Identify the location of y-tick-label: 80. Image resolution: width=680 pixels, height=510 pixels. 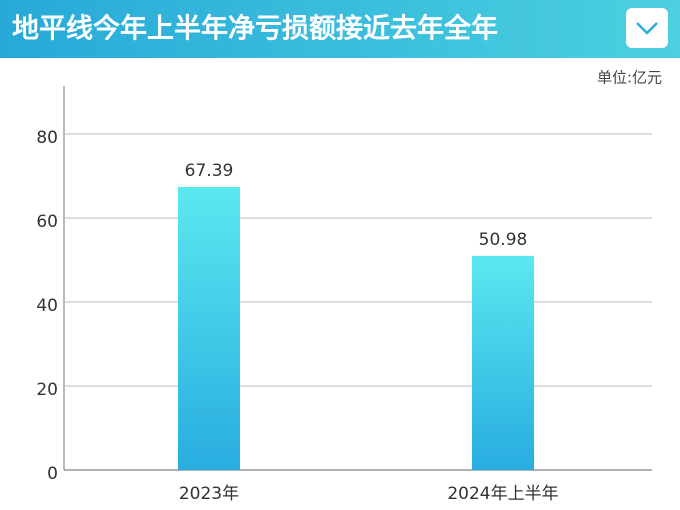
(47, 138).